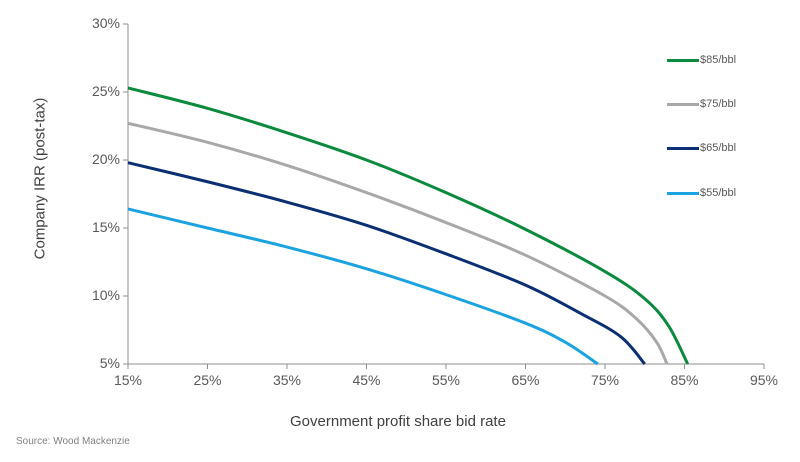 The width and height of the screenshot is (800, 462). What do you see at coordinates (398, 421) in the screenshot?
I see `x-axis-label: Government profit share bid rate` at bounding box center [398, 421].